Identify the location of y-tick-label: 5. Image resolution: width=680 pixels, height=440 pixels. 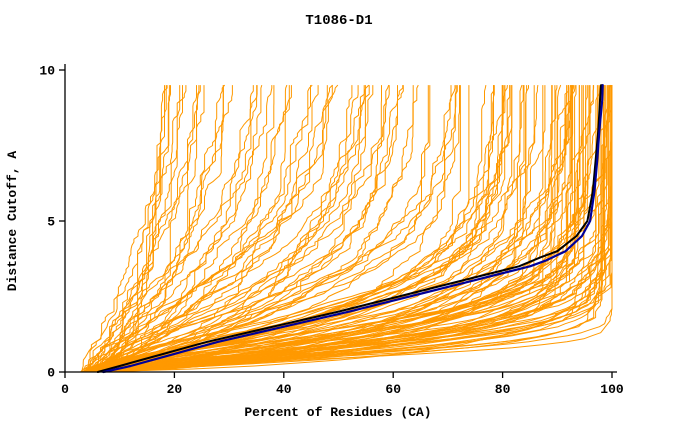
(51, 222).